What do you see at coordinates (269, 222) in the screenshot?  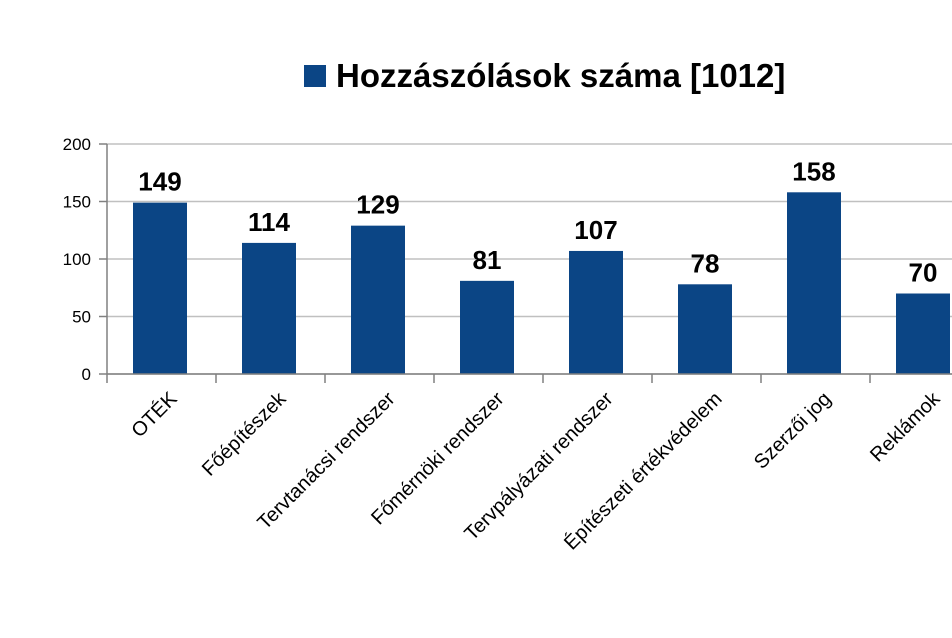 I see `data-label: 114` at bounding box center [269, 222].